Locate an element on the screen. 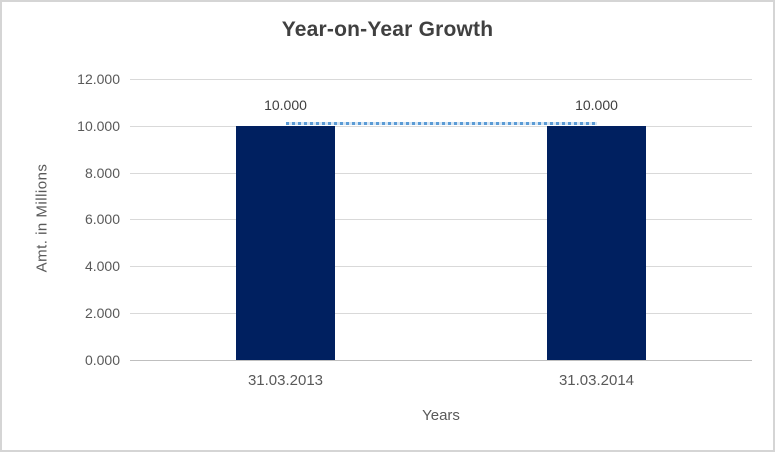 This screenshot has height=452, width=775. y-tick-label: 0.000 is located at coordinates (102, 359).